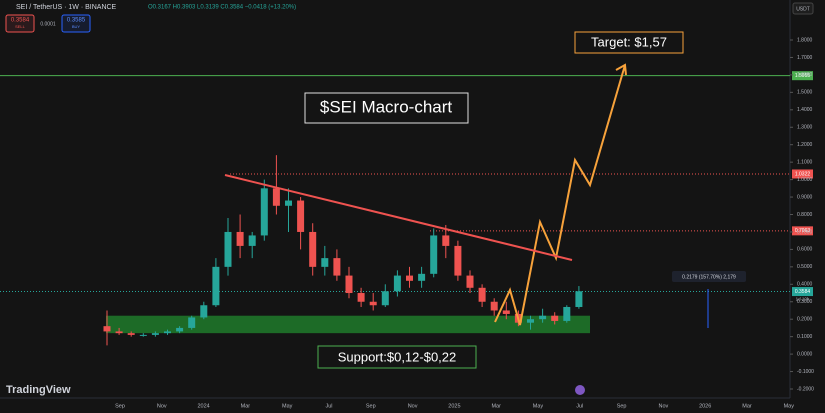 The height and width of the screenshot is (413, 825). I want to click on currency-button, so click(803, 8).